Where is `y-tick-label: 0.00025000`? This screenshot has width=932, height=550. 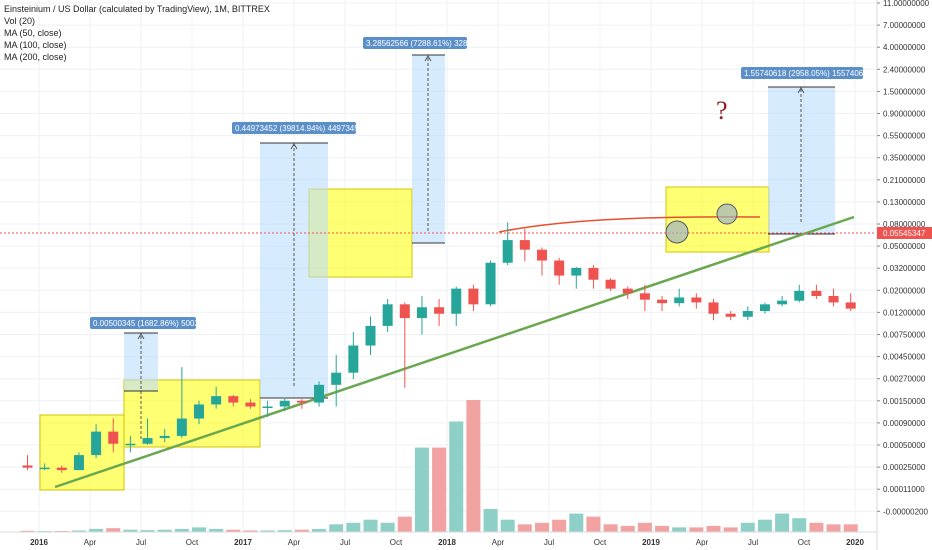
y-tick-label: 0.00025000 is located at coordinates (904, 467).